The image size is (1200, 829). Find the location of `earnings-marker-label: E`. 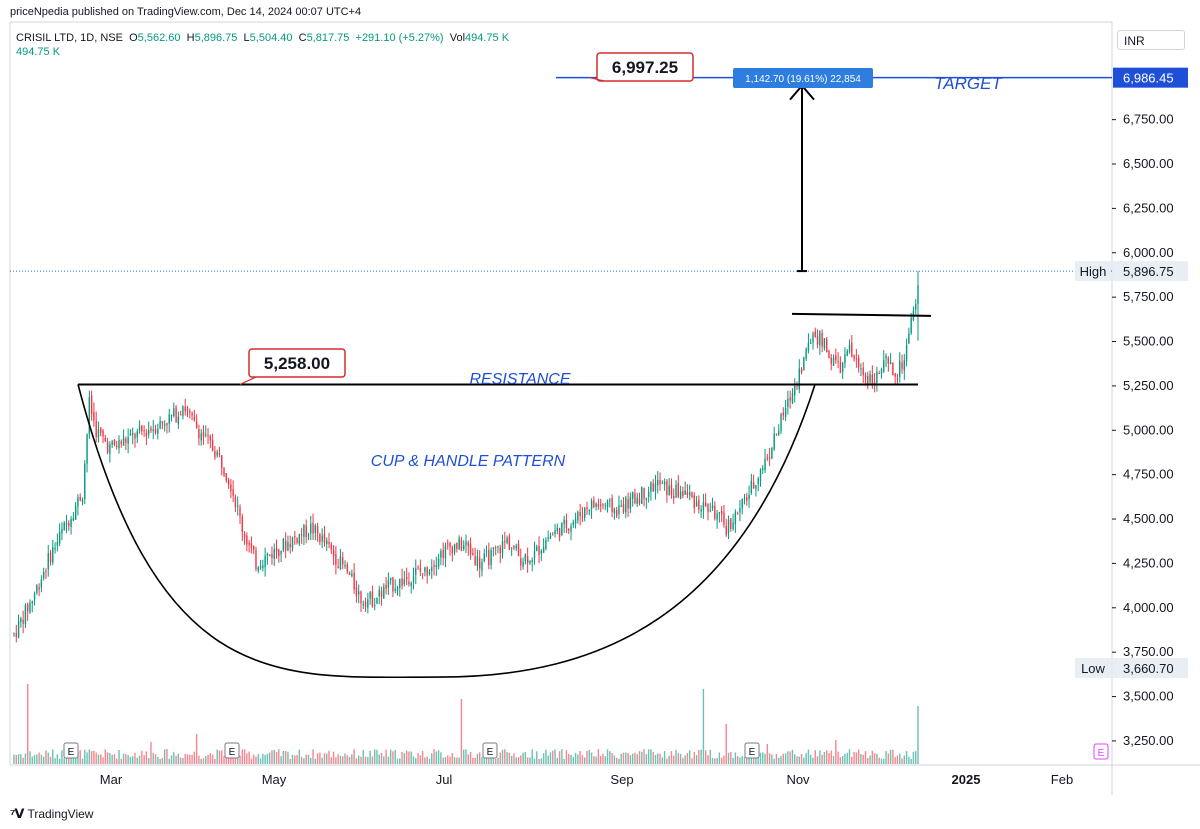

earnings-marker-label: E is located at coordinates (71, 752).